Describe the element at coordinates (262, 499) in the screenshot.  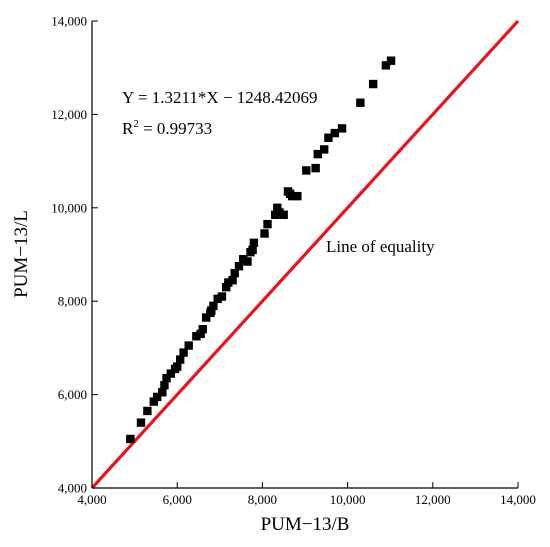
I see `x-tick-label: 8,000` at that location.